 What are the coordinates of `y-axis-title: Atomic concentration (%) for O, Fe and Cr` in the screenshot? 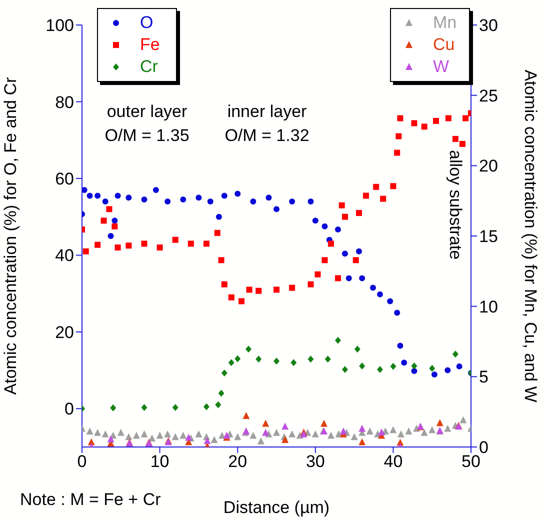 It's located at (10, 235).